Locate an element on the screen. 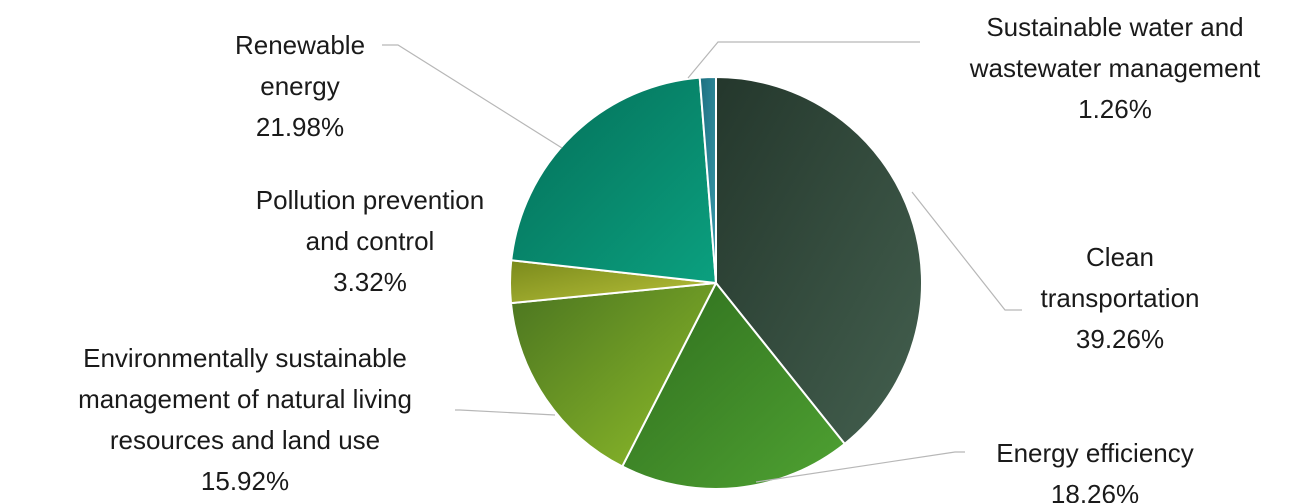 The width and height of the screenshot is (1300, 503). slice-label-0: Clean transportation 39.26% is located at coordinates (1120, 298).